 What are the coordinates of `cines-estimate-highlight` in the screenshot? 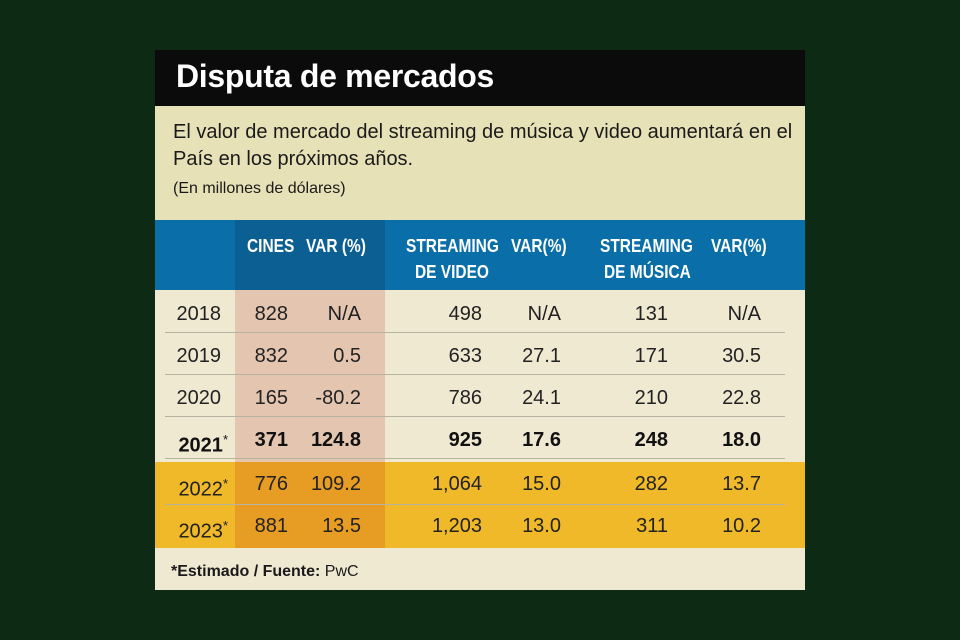 It's located at (310, 505).